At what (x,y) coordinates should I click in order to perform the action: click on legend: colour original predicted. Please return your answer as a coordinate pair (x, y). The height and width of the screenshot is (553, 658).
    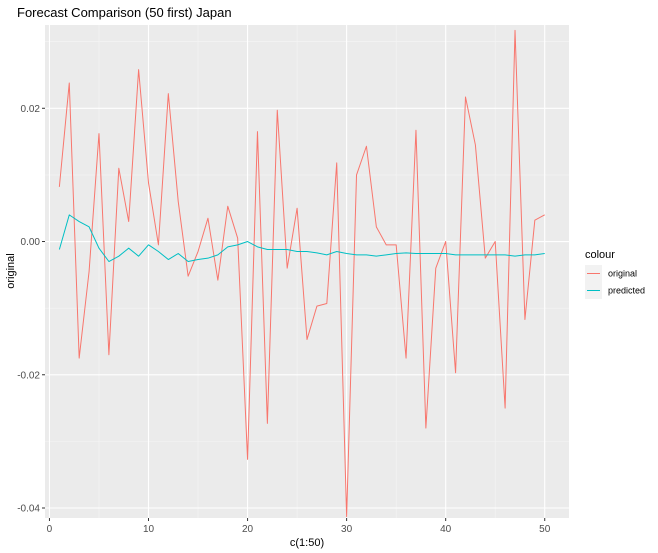
    Looking at the image, I should click on (615, 274).